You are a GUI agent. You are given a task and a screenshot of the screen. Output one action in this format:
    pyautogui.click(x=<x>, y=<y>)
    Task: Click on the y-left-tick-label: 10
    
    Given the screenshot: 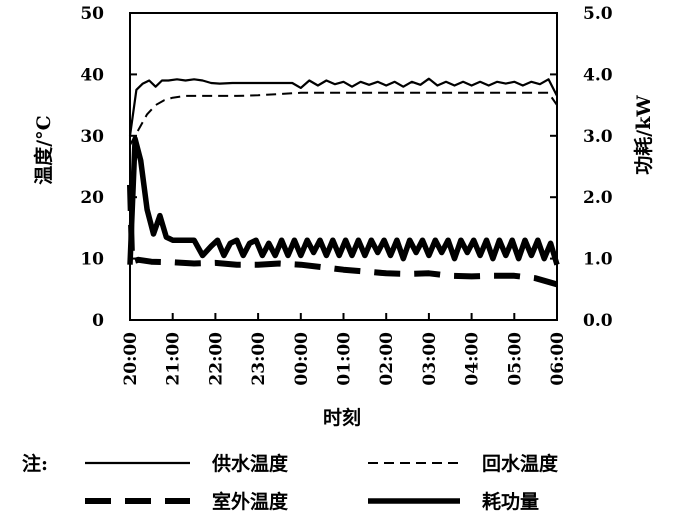 What is the action you would take?
    pyautogui.click(x=92, y=260)
    